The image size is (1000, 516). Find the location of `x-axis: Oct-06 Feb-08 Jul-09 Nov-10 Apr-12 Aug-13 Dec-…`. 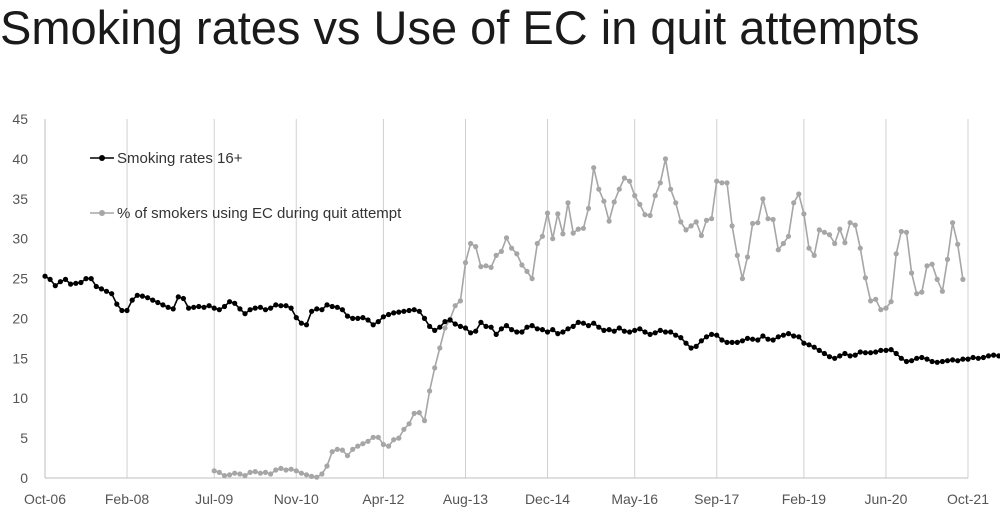

x-axis: Oct-06 Feb-08 Jul-09 Nov-10 Apr-12 Aug-13 Dec-… is located at coordinates (506, 492).